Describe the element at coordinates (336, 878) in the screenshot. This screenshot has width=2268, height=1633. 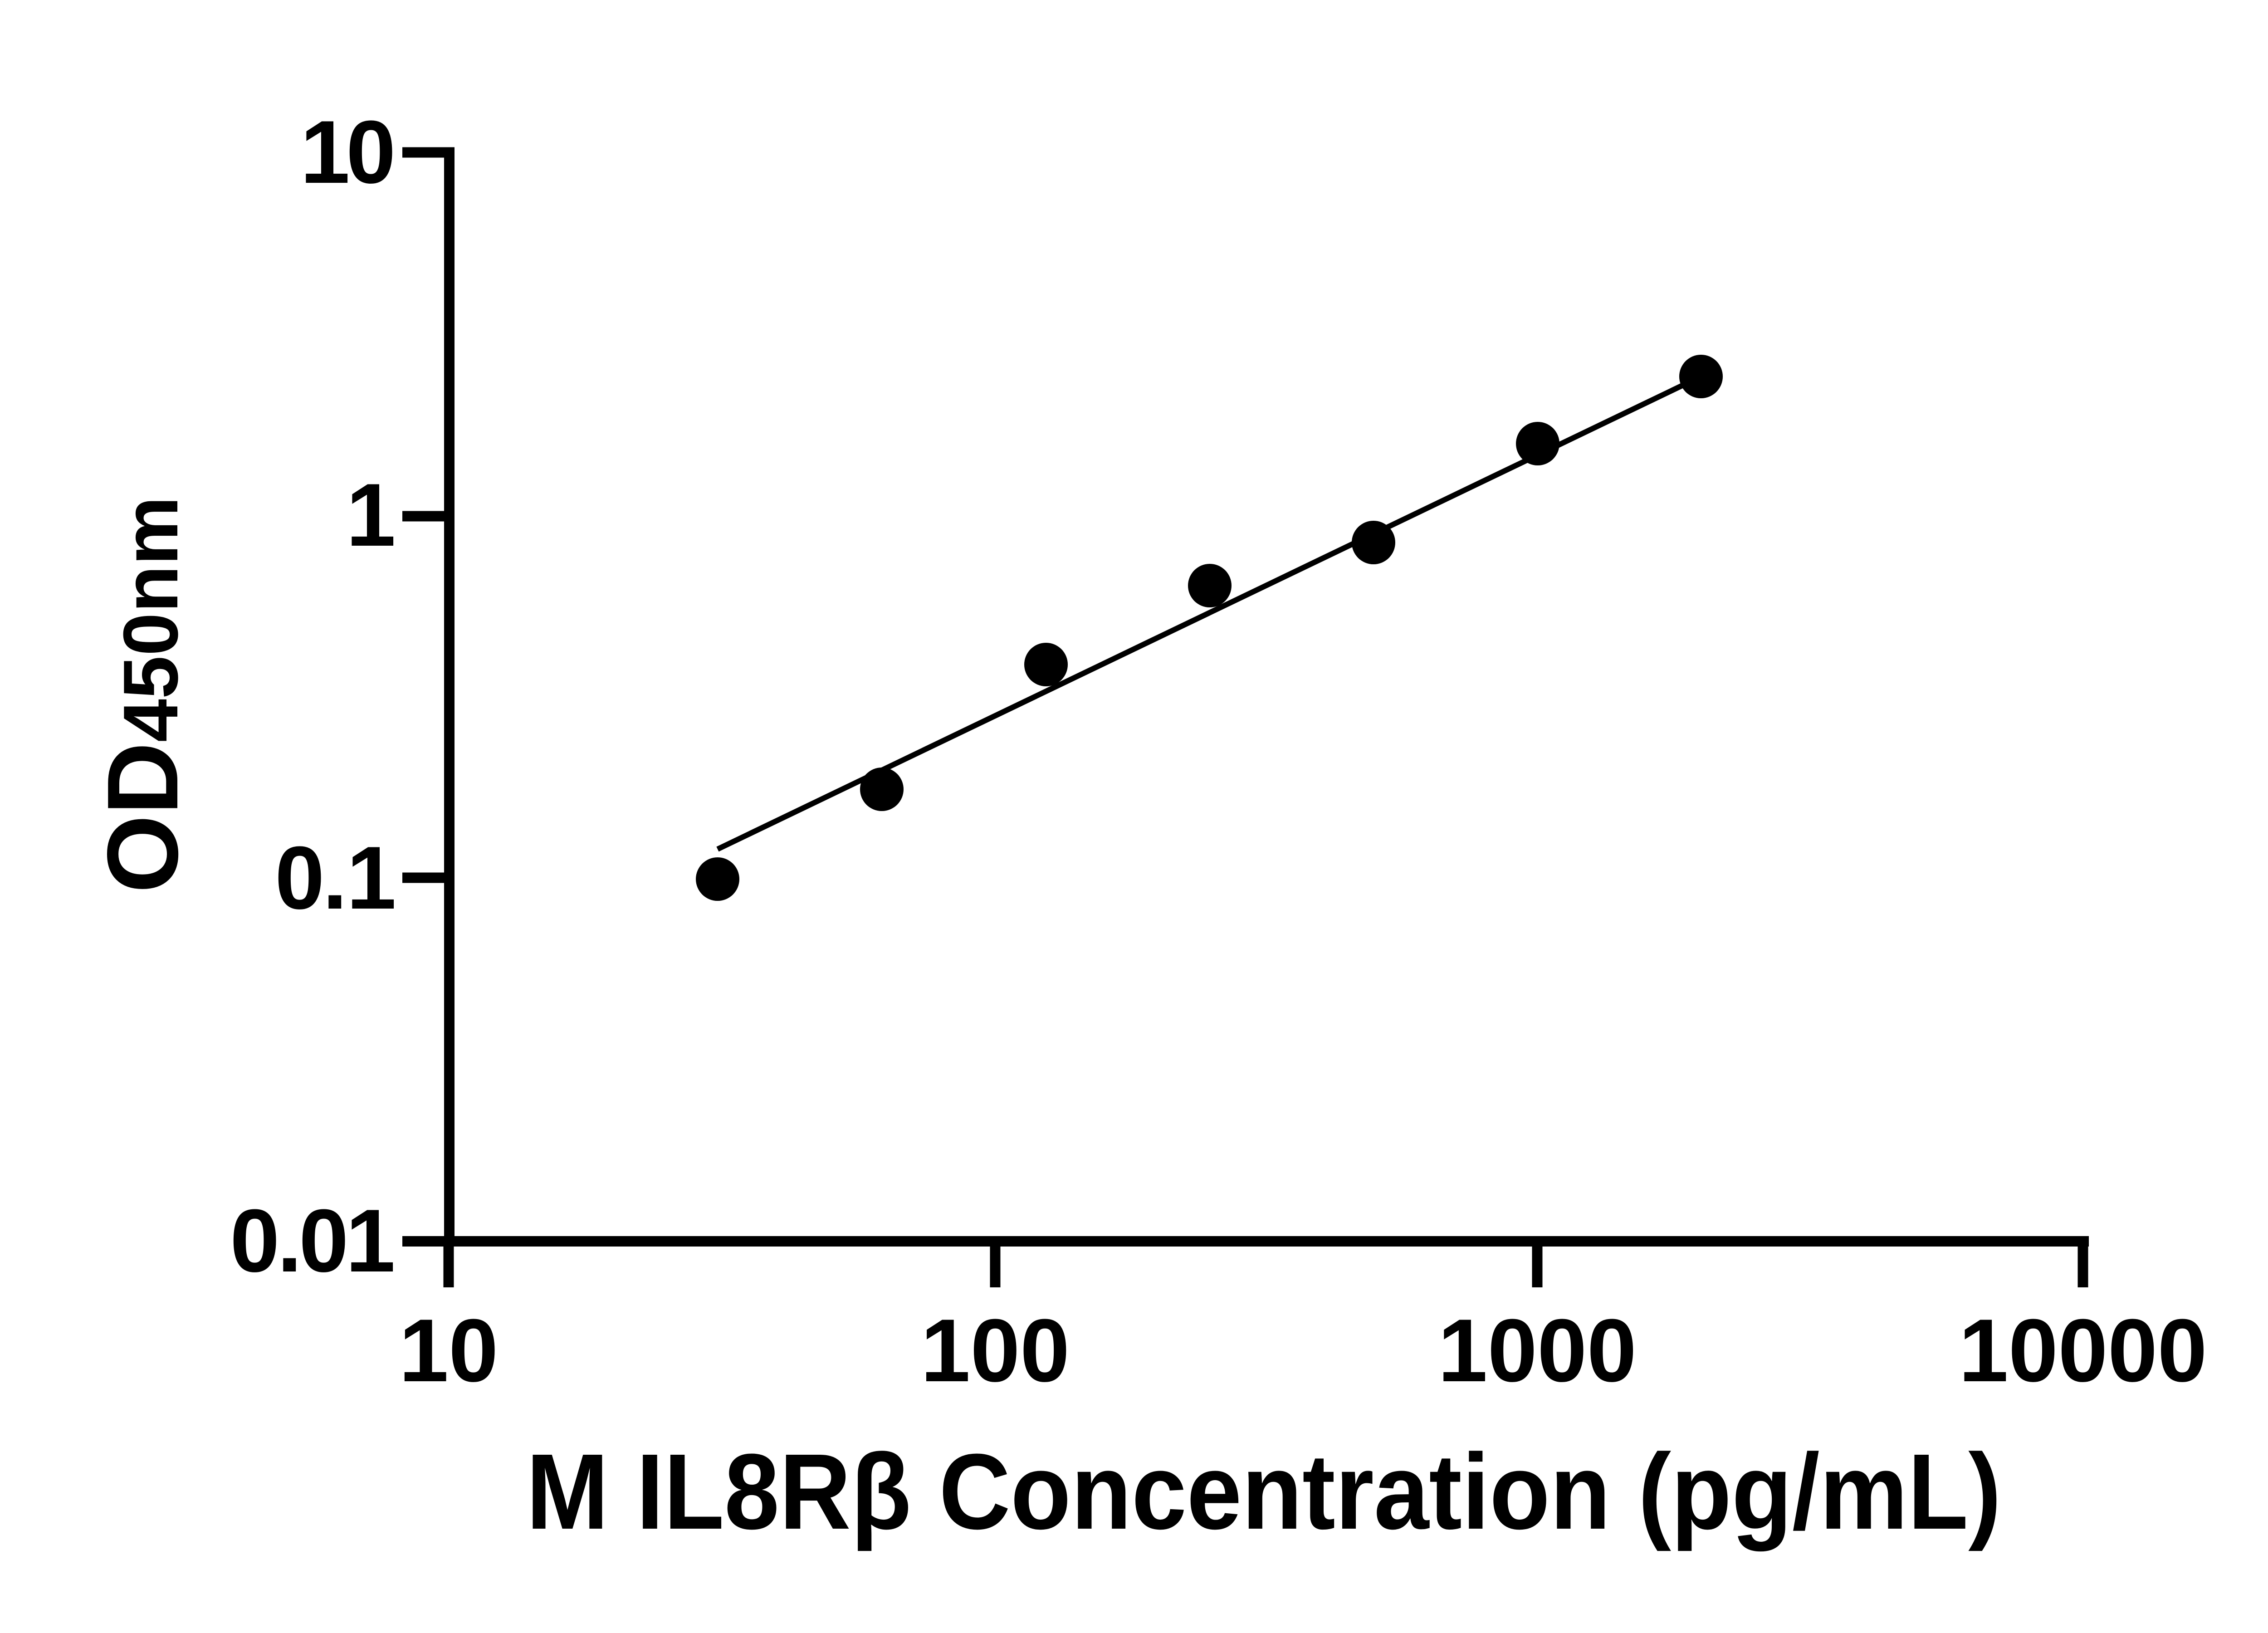
I see `svg-text: 0.1` at that location.